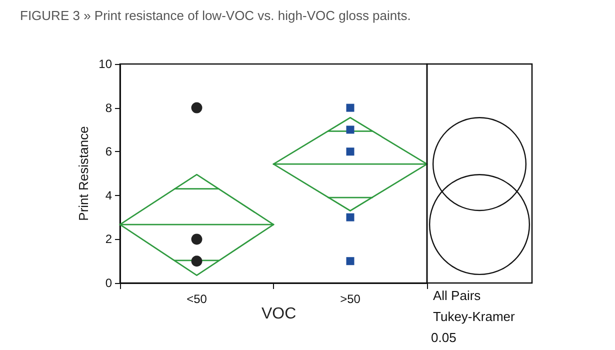  What do you see at coordinates (197, 299) in the screenshot?
I see `x-tick-label: <50` at bounding box center [197, 299].